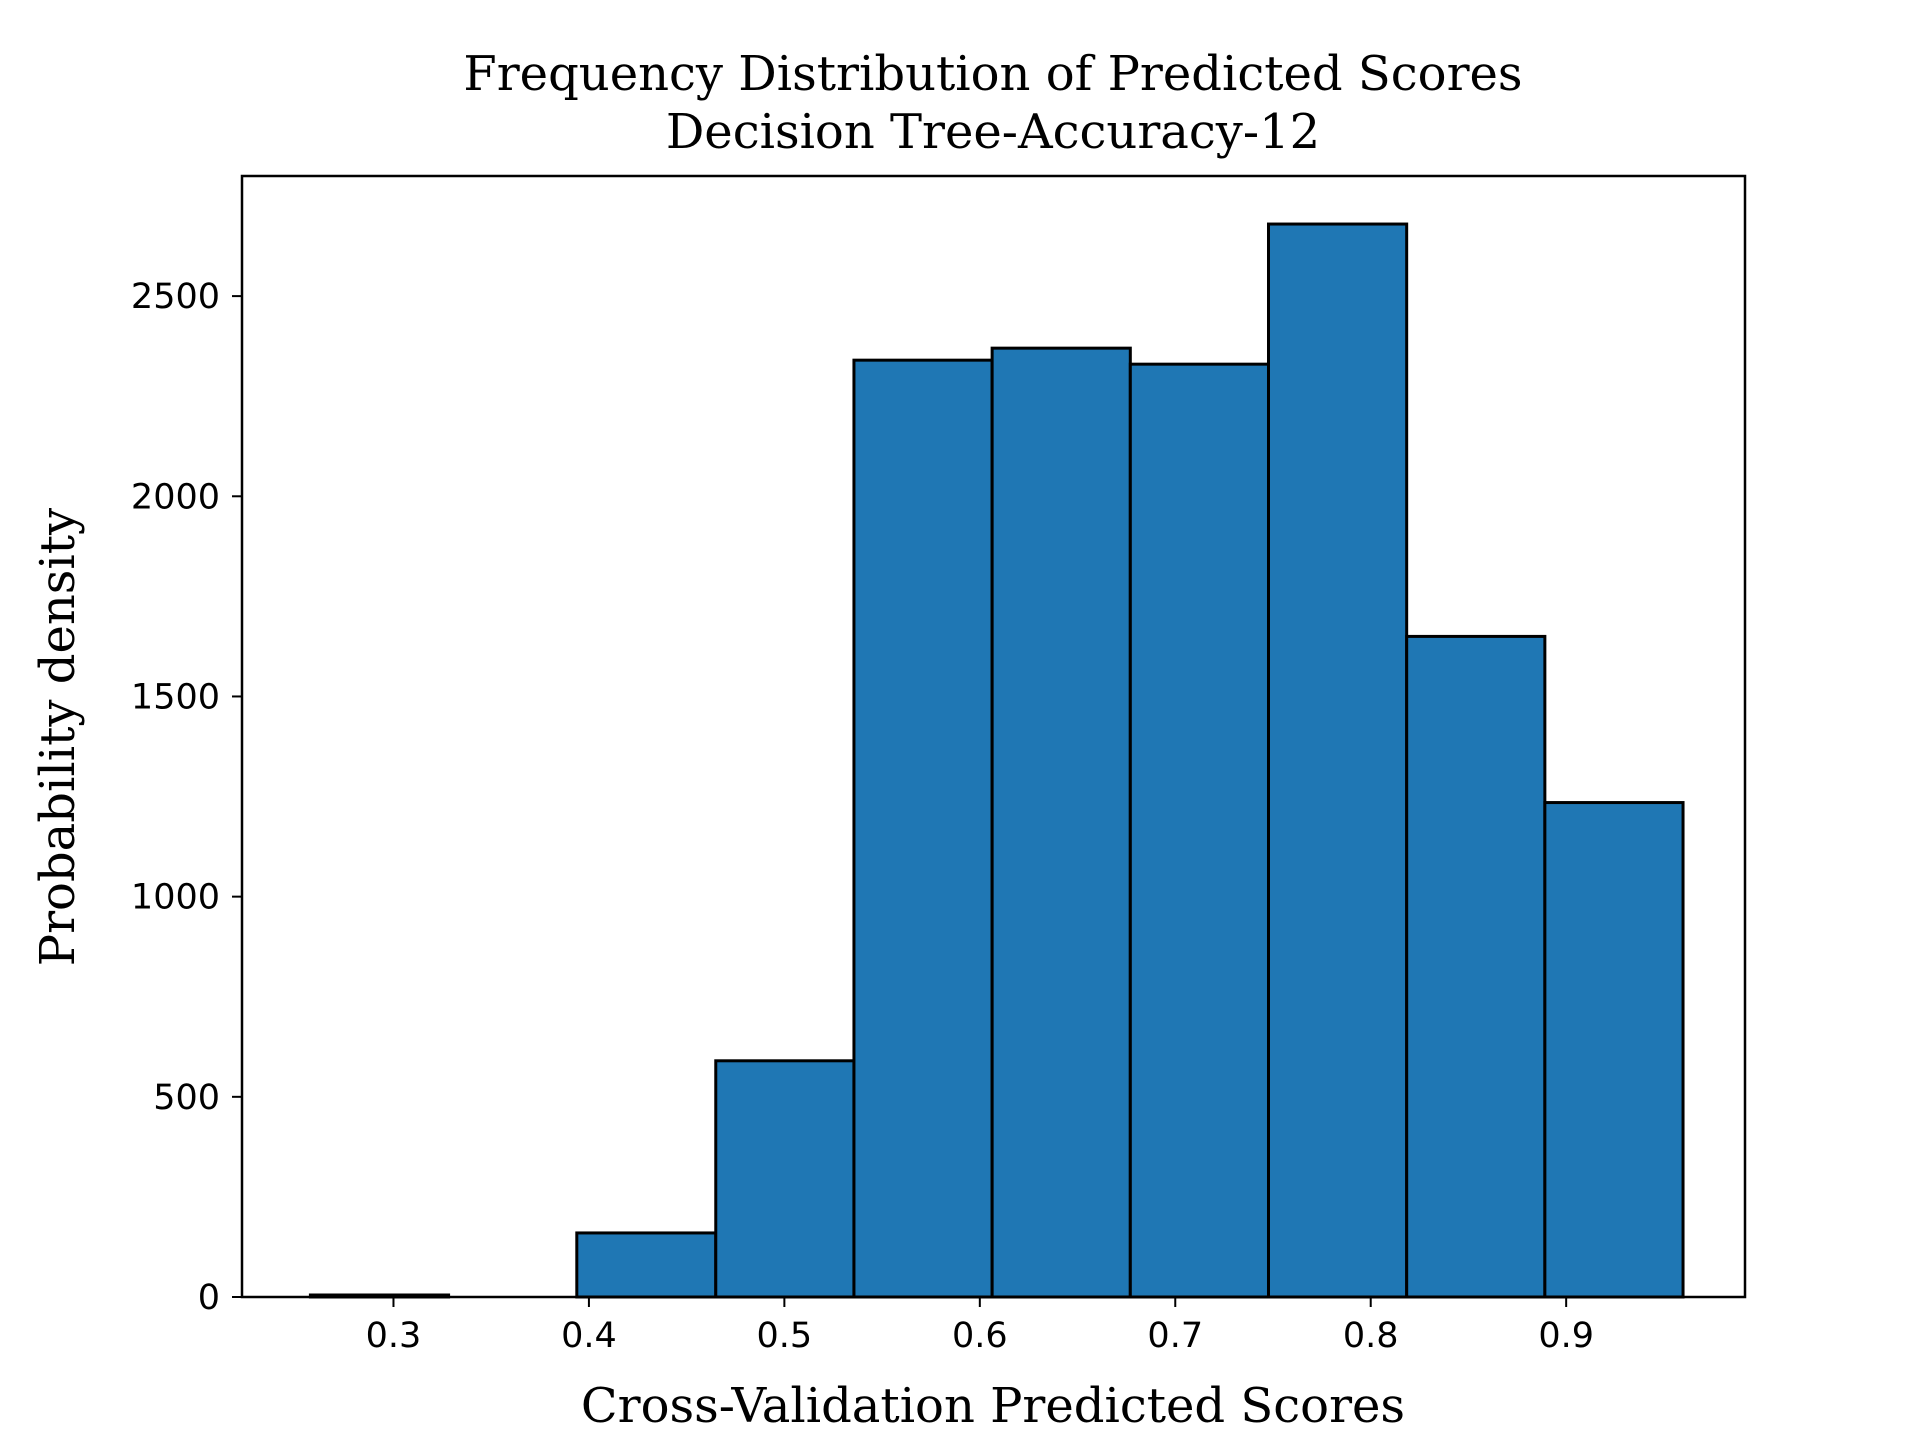 The image size is (1920, 1440). I want to click on x-tick-label: 0.7, so click(1175, 1336).